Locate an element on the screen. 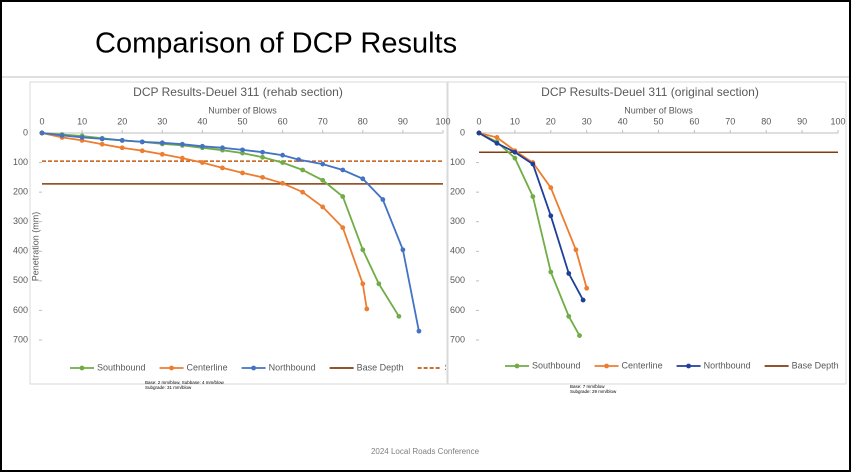 This screenshot has height=472, width=851. legend-label: Southbound is located at coordinates (121, 367).